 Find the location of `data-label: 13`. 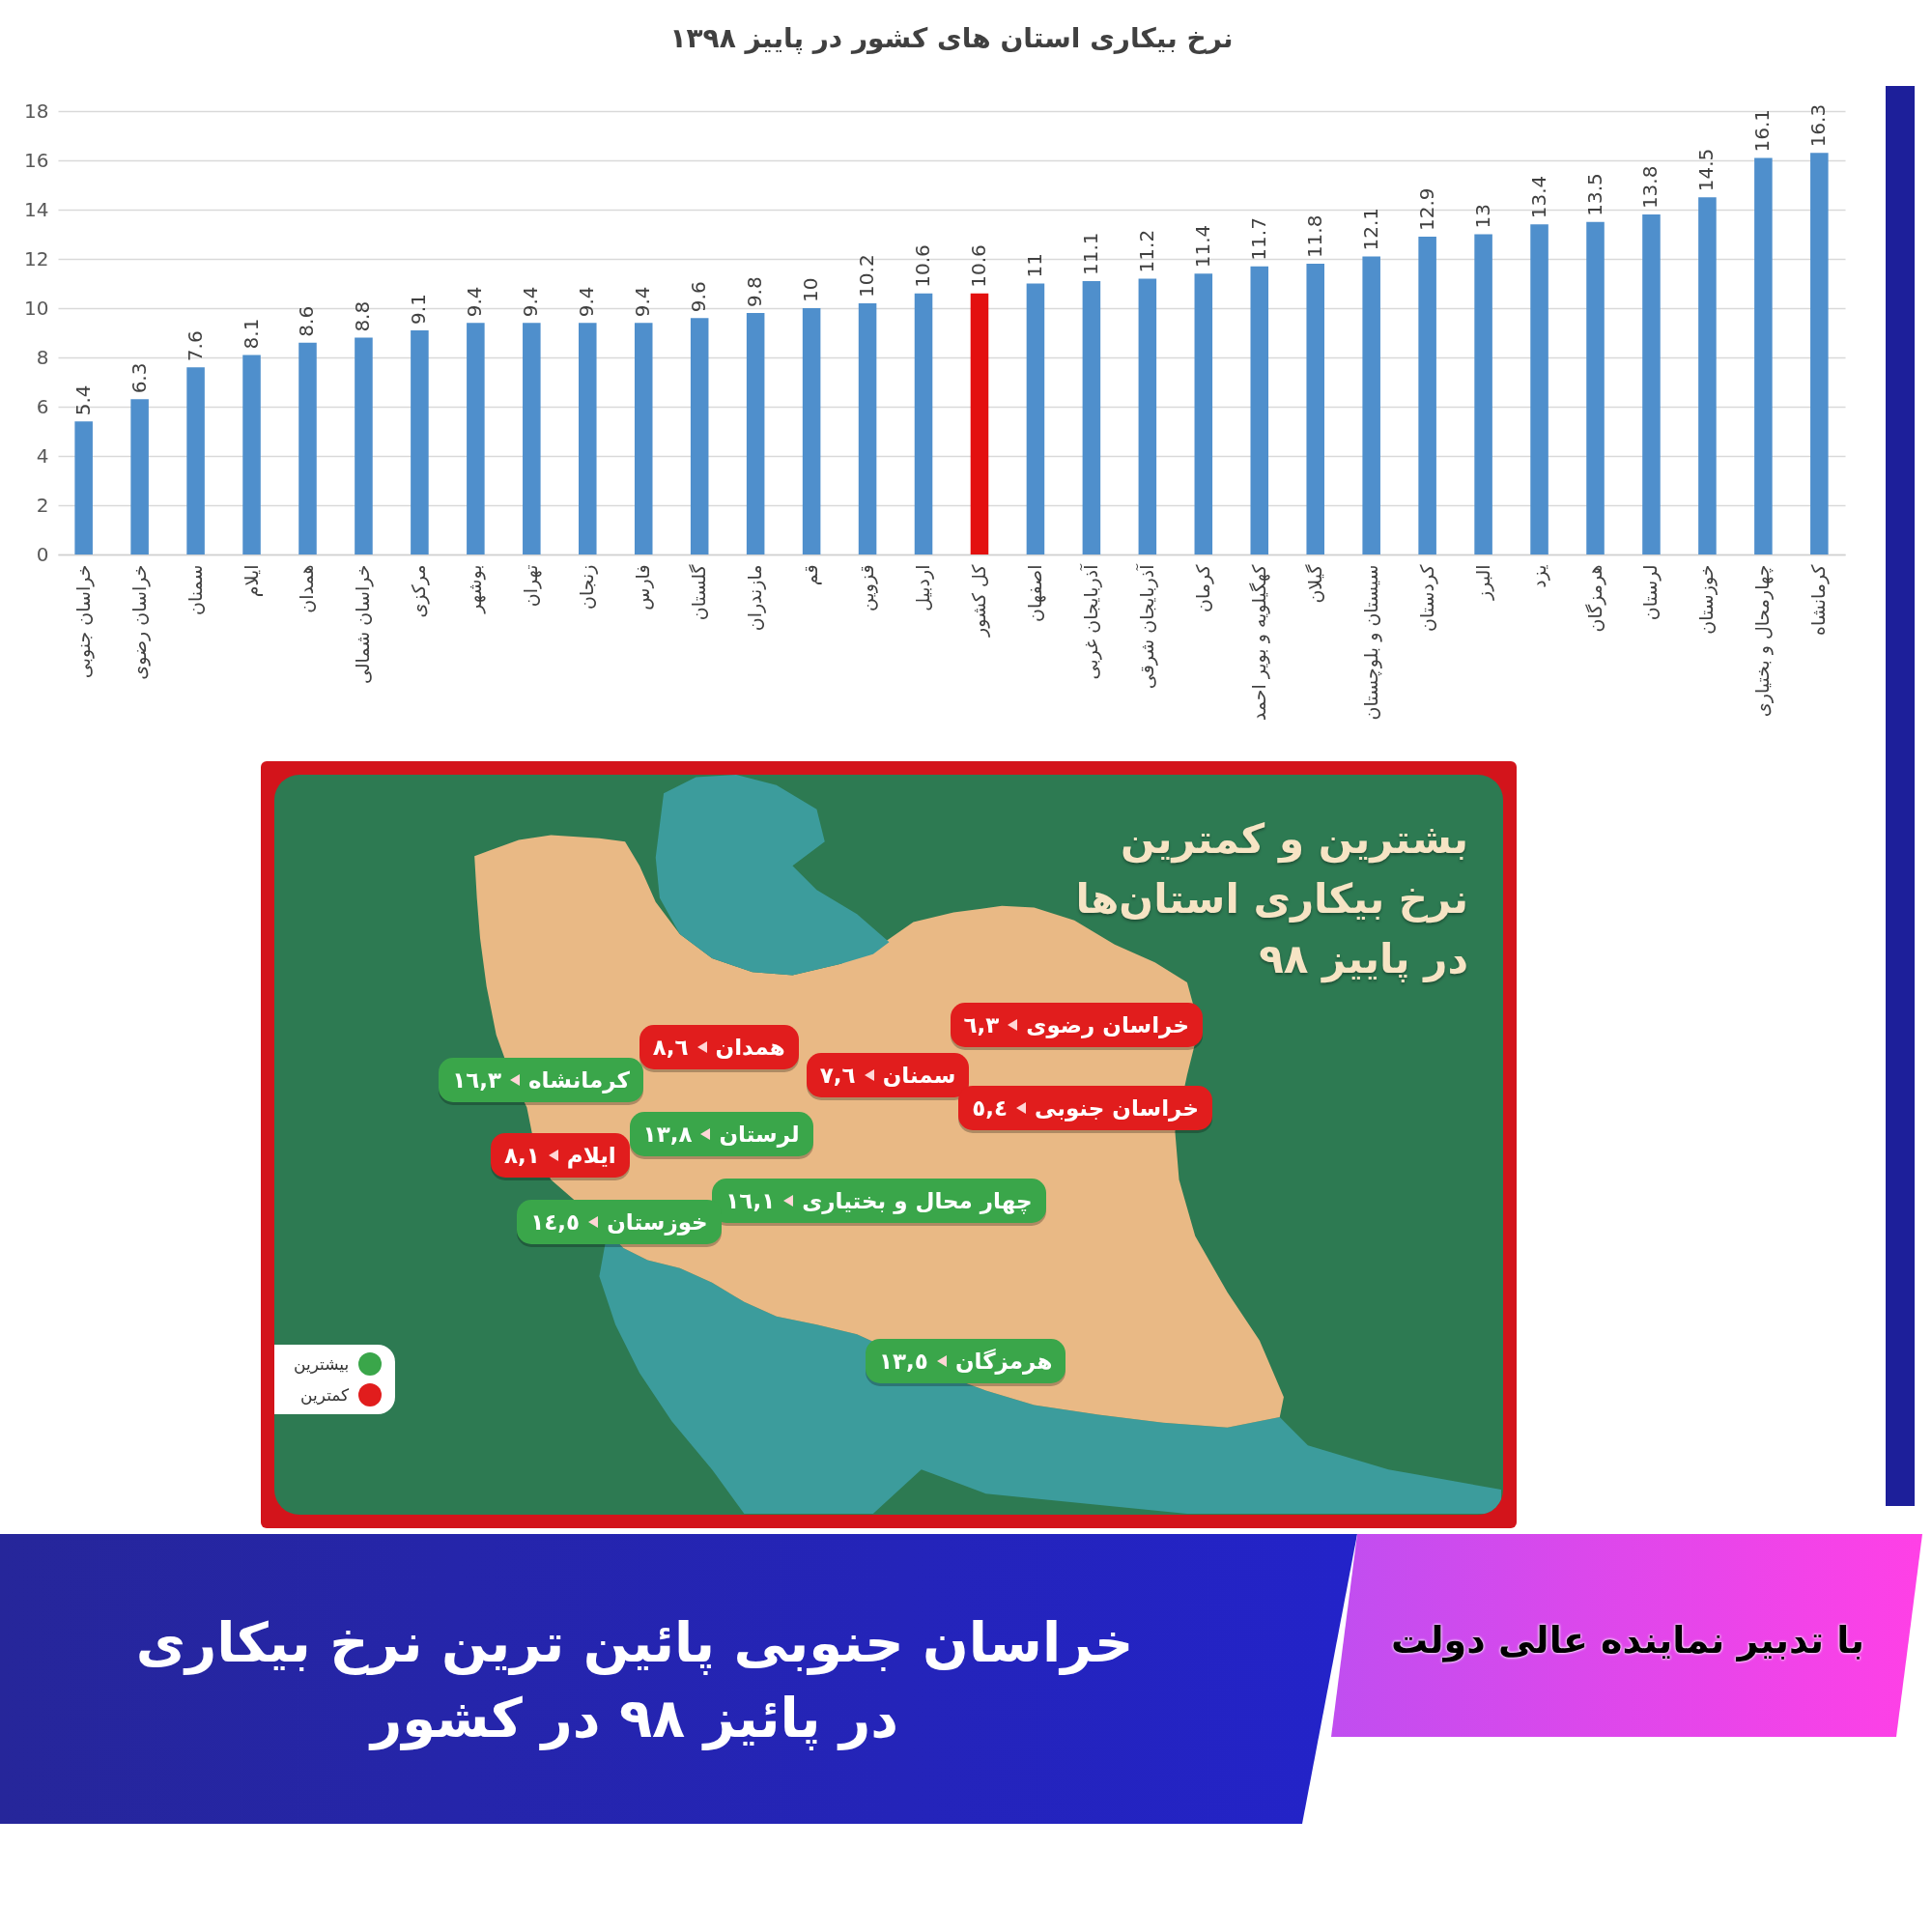

data-label: 13 is located at coordinates (1482, 216).